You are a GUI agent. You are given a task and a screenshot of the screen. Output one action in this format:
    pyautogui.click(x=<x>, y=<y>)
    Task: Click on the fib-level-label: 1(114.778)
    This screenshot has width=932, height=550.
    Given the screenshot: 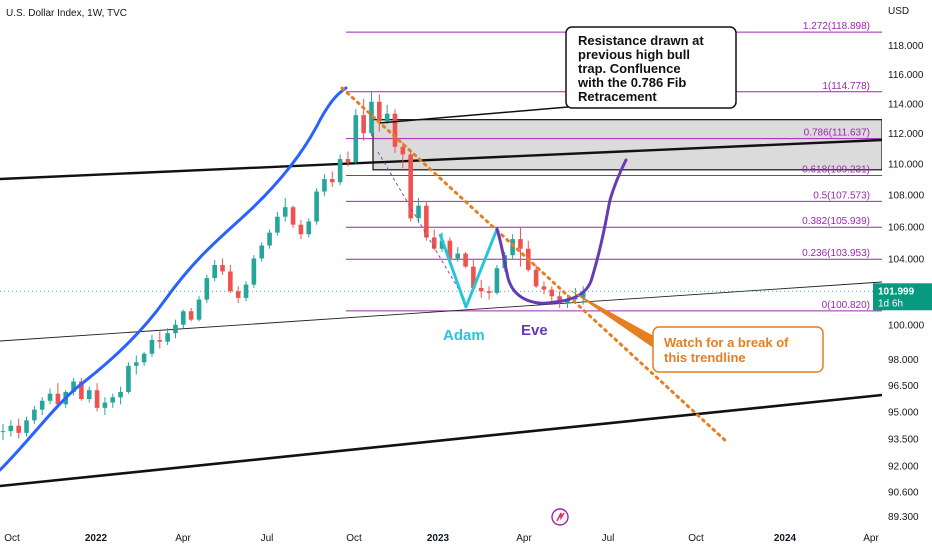 What is the action you would take?
    pyautogui.click(x=846, y=86)
    